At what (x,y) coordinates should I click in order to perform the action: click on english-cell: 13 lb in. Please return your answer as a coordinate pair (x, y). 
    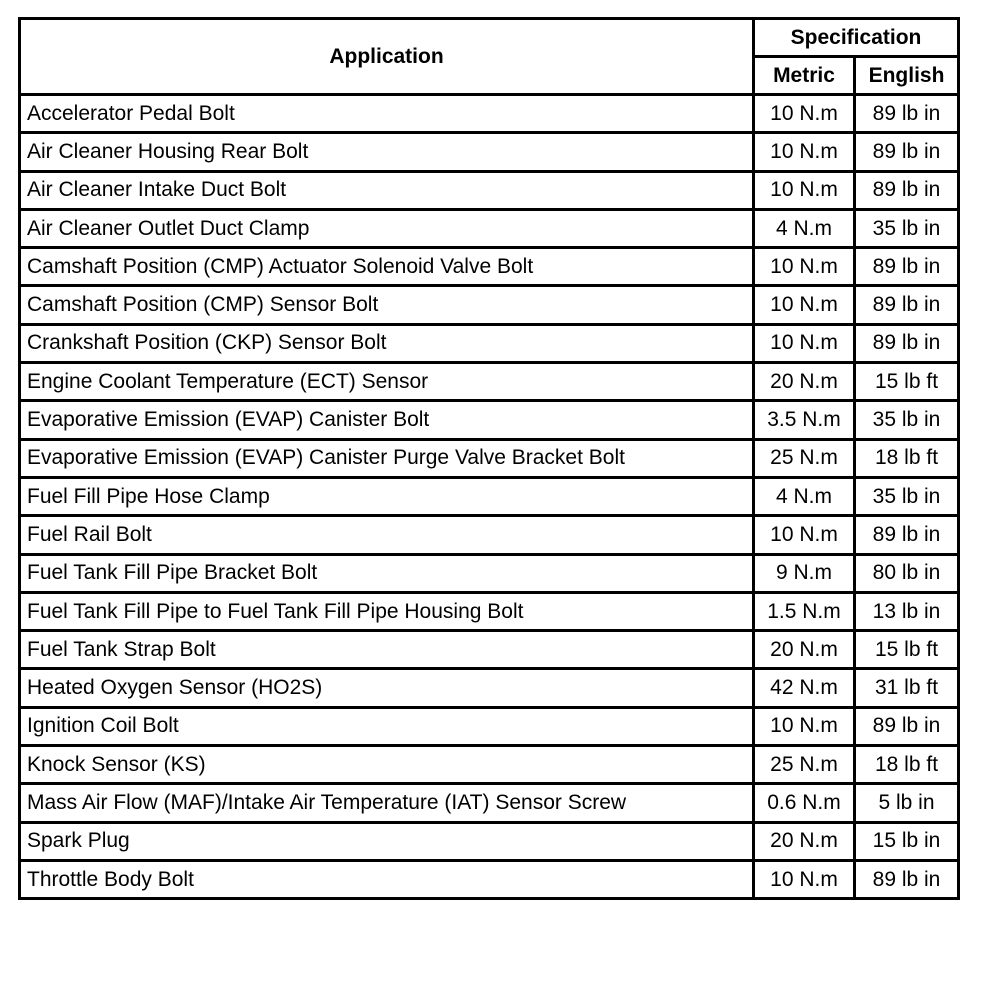
    Looking at the image, I should click on (906, 611).